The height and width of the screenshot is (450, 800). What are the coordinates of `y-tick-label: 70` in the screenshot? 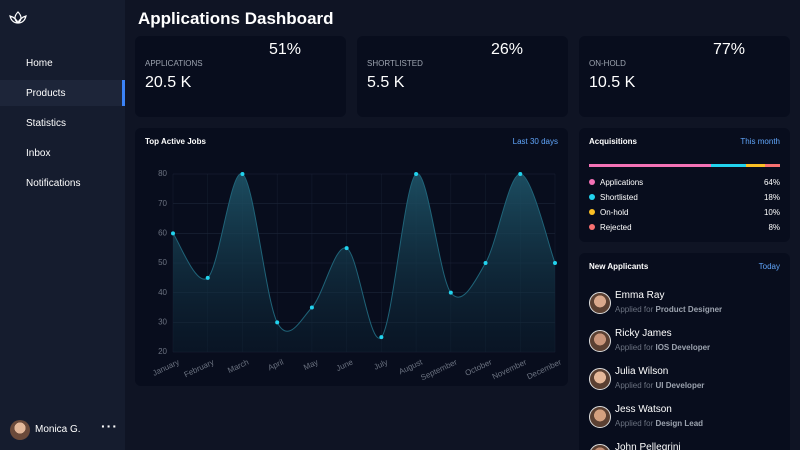 It's located at (162, 203).